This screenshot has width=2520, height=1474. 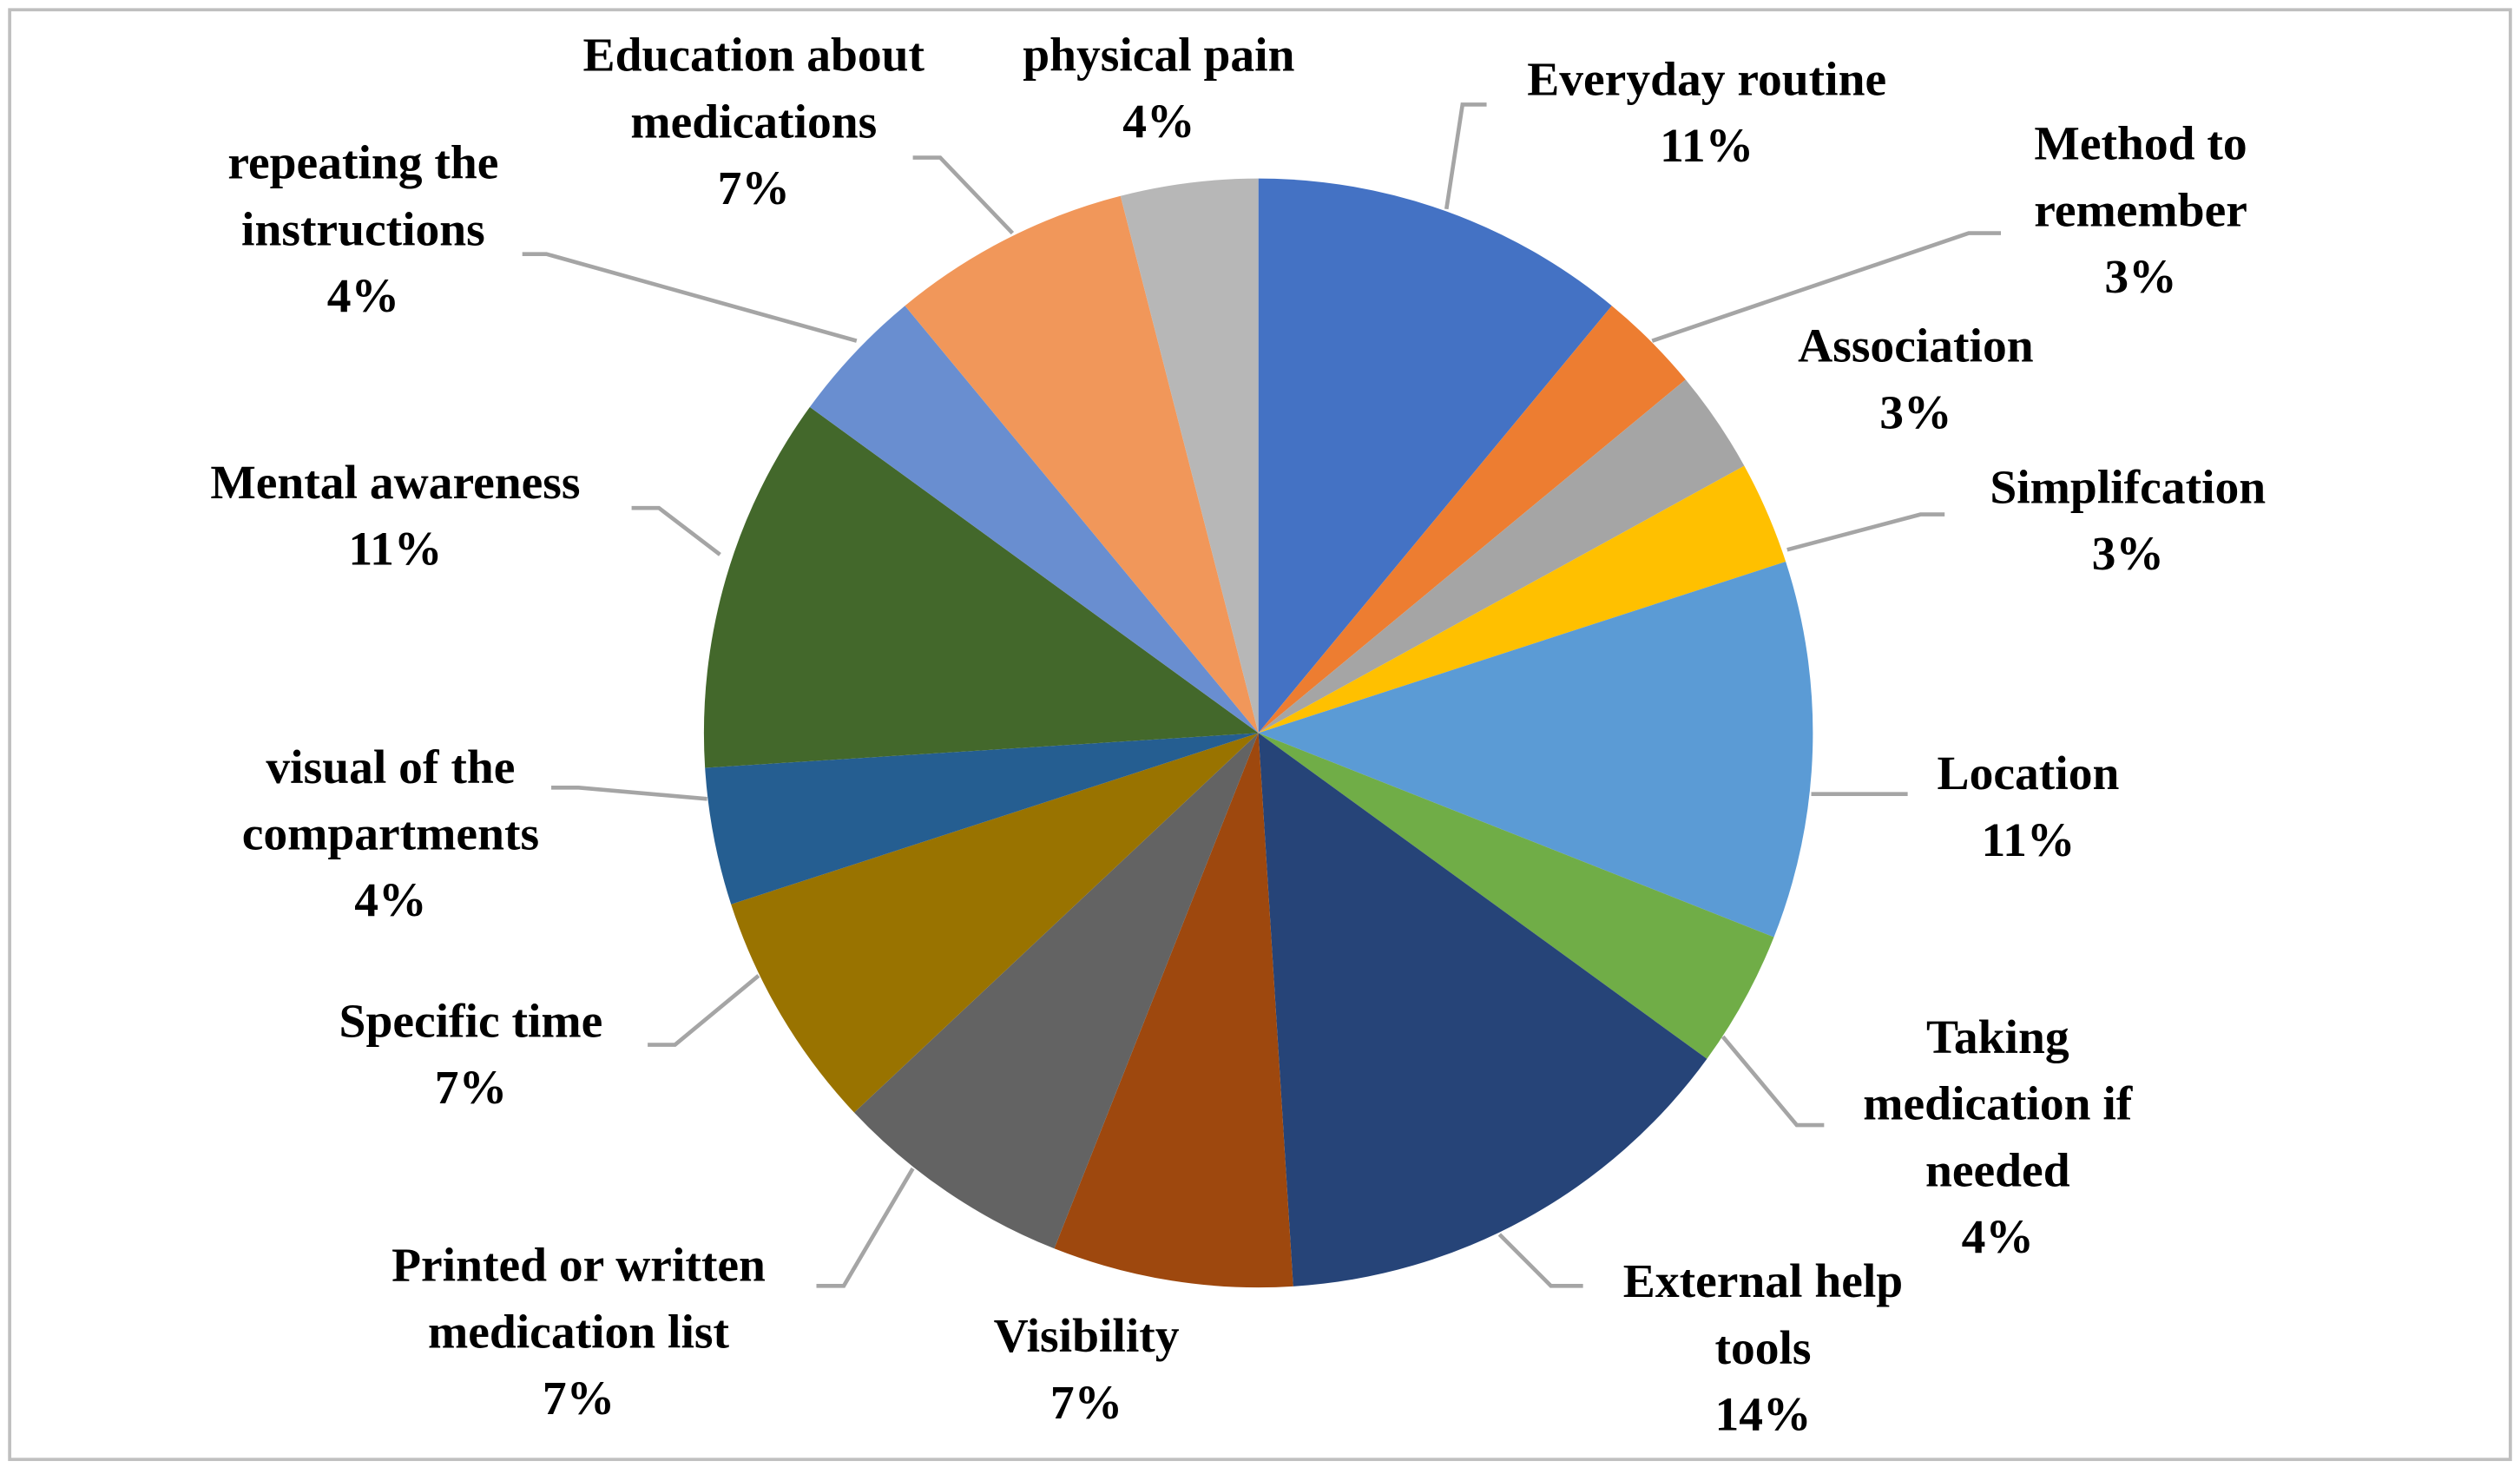 I want to click on slice-label-line: physical pain, so click(x=1158, y=55).